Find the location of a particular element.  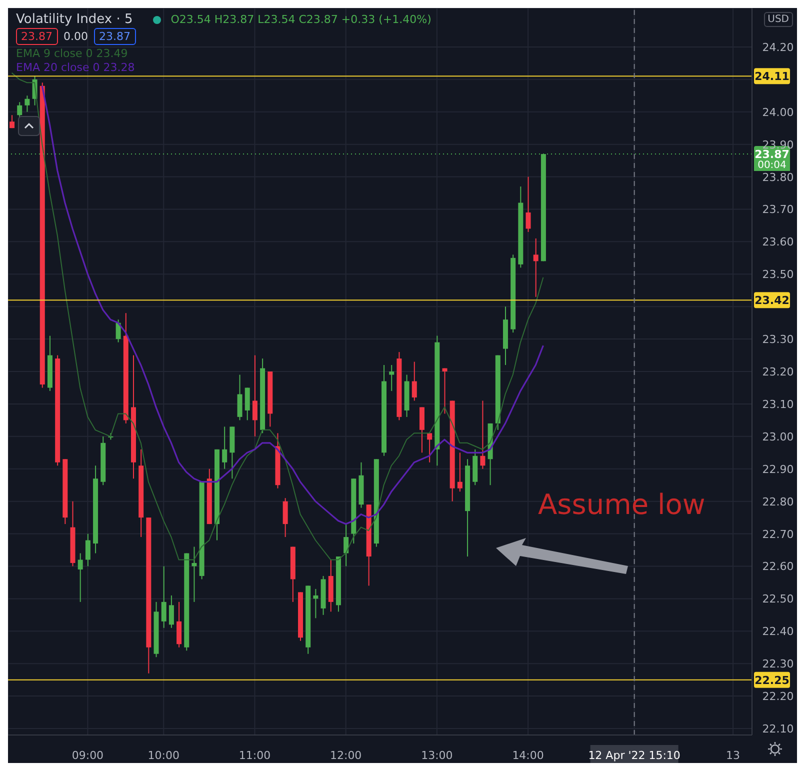

annotation: O23.54 H23.87 L23.54 C23.87 +0.33 (+1.40%) is located at coordinates (301, 19).